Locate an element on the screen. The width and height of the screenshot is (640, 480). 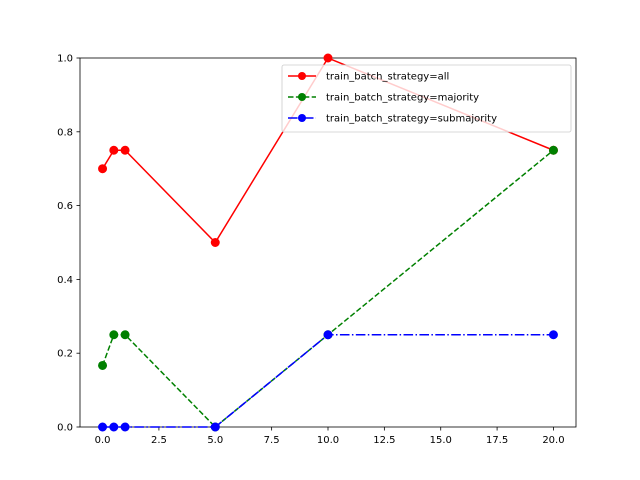
x-tick-label: 2.5 is located at coordinates (159, 440).